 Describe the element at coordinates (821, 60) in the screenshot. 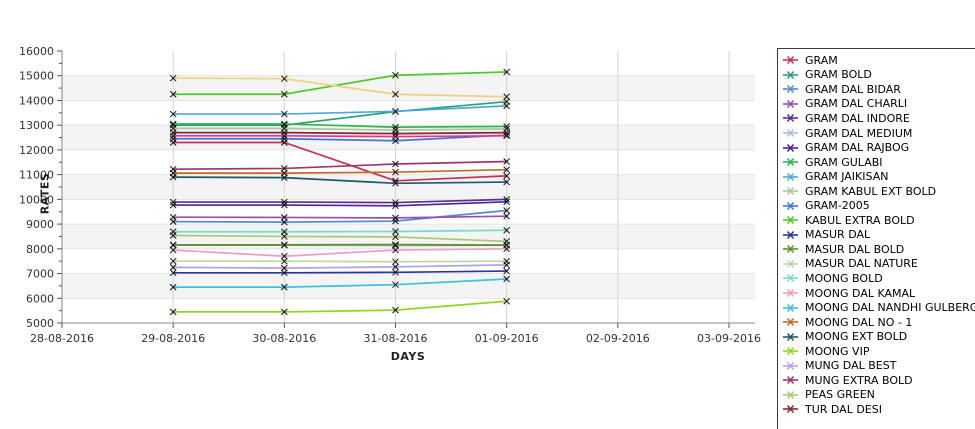

I see `legend-item-label: GRAM` at that location.